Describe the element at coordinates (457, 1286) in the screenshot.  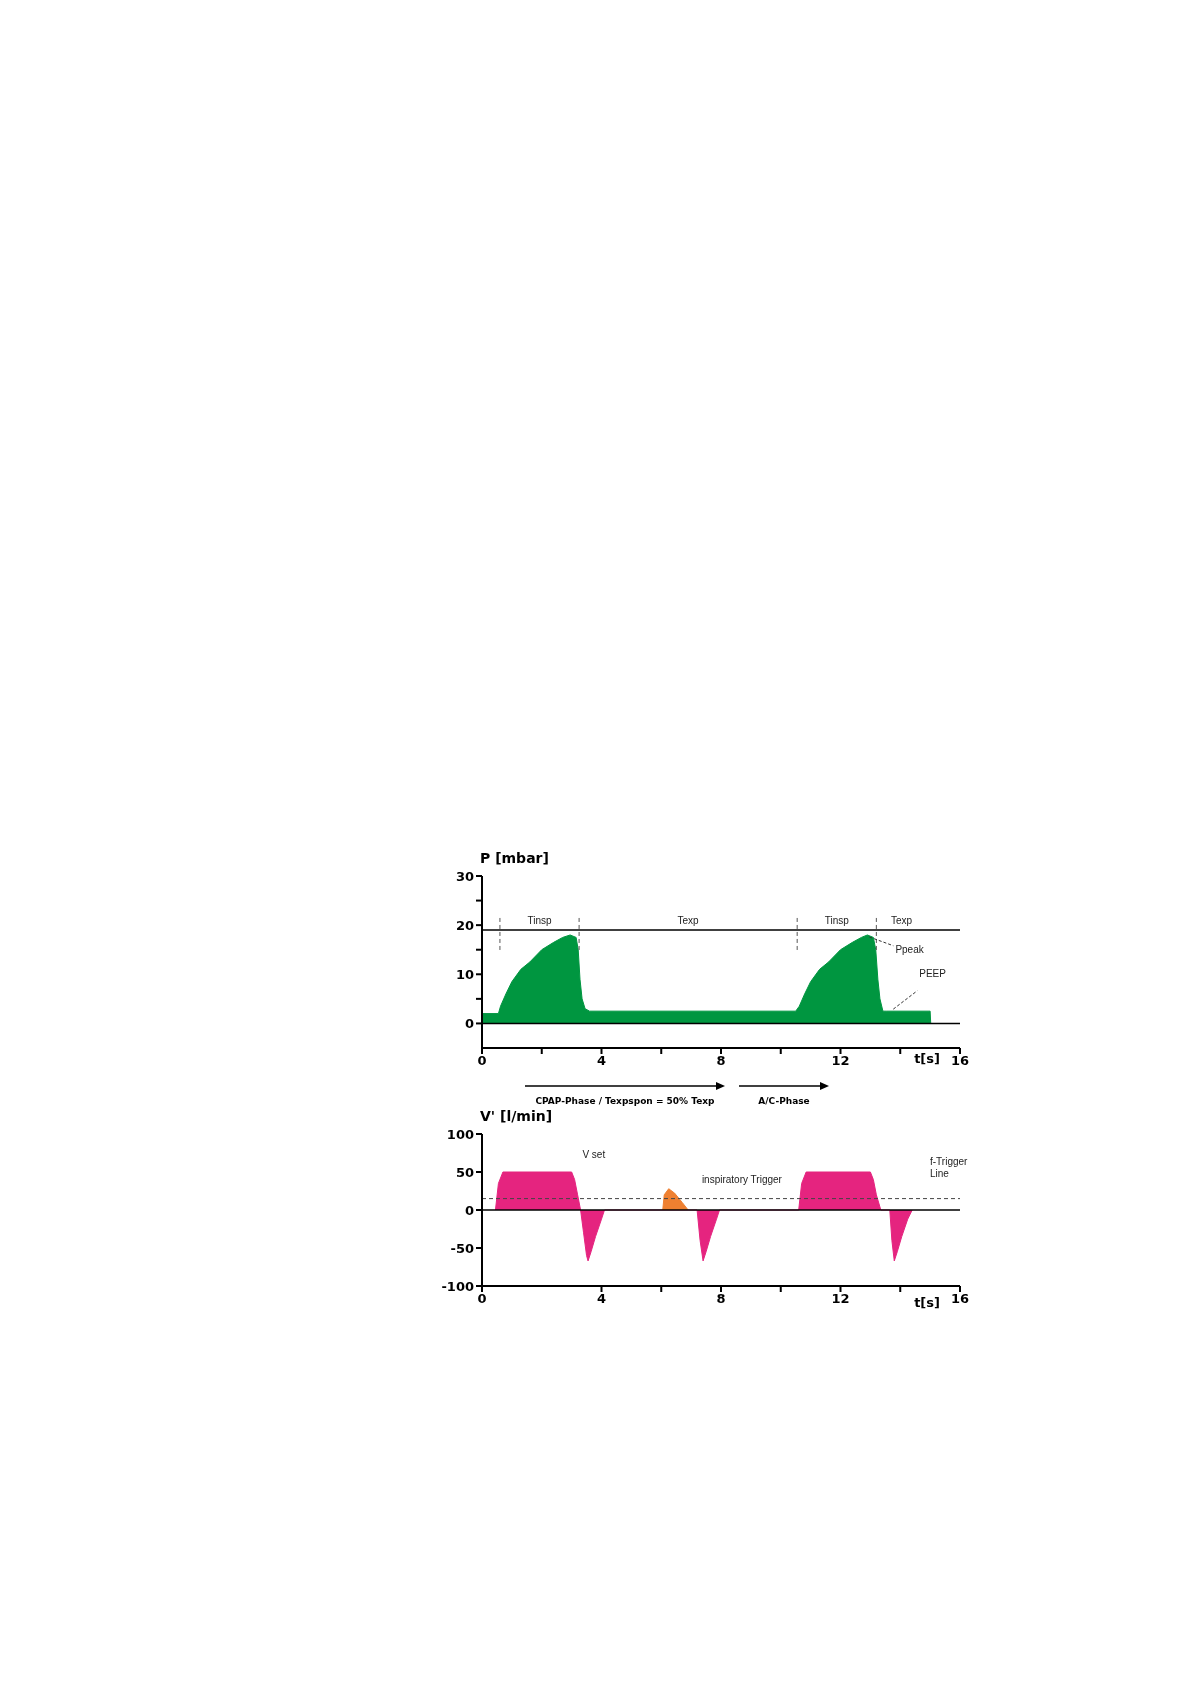
I see `y-tick-label: -100` at that location.